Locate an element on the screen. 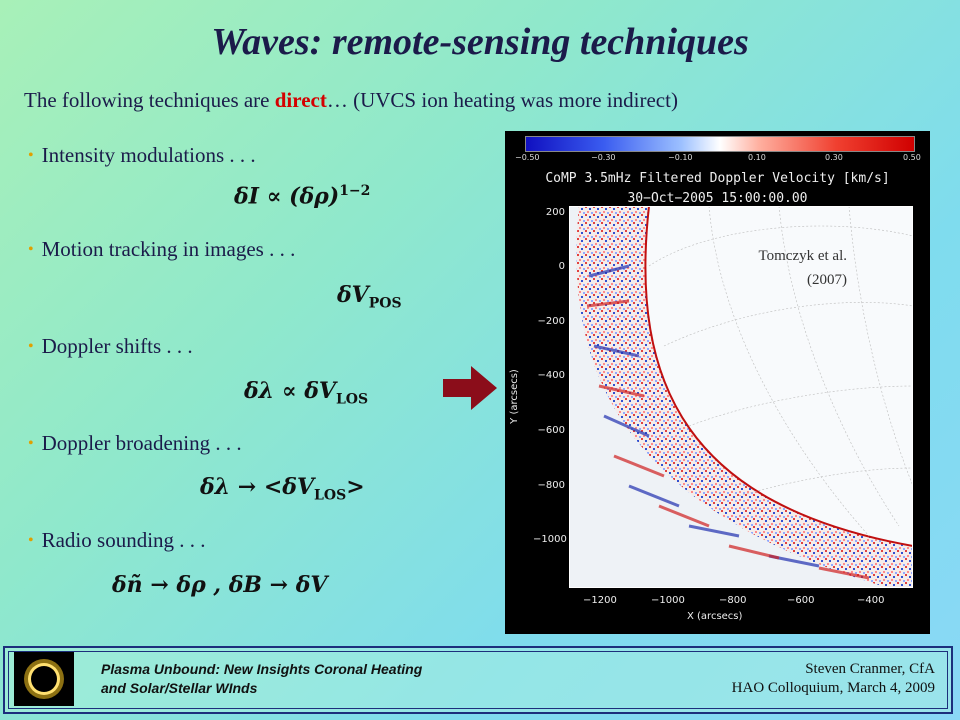  x-tick: −800 is located at coordinates (733, 600).